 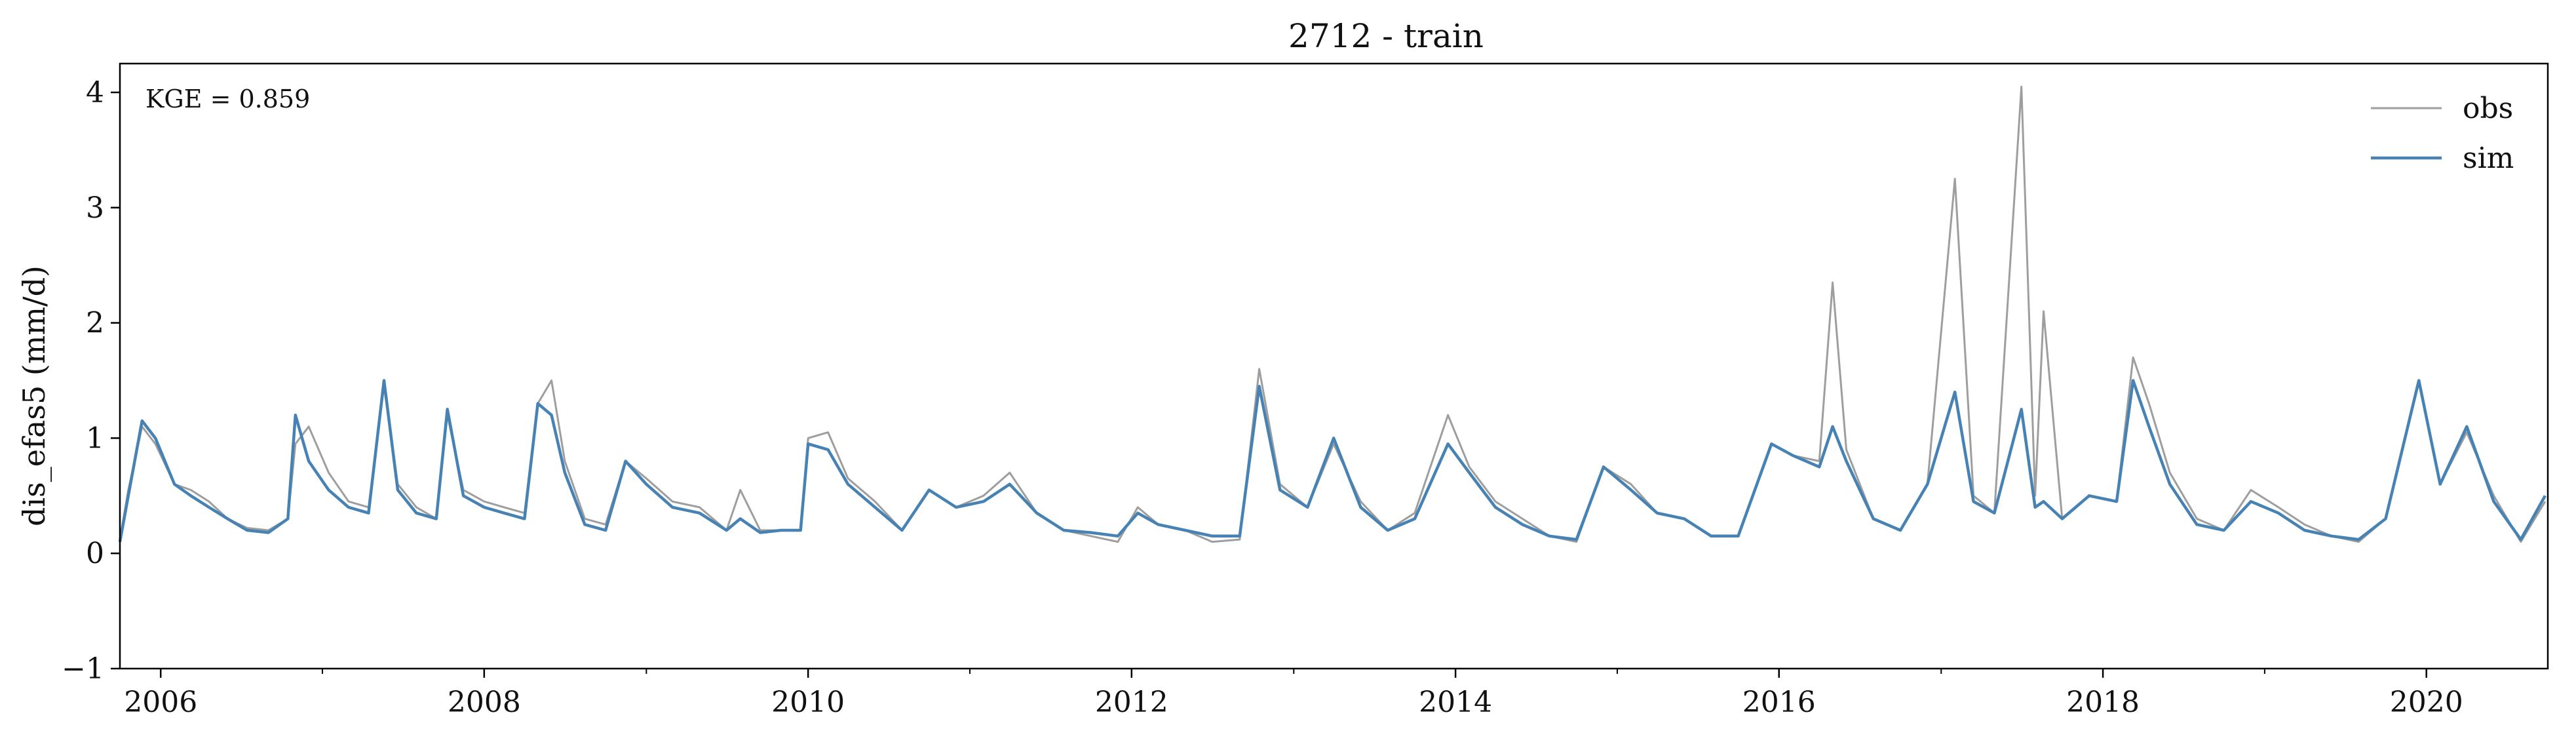 What do you see at coordinates (160, 702) in the screenshot?
I see `x-tick-label: 2006` at bounding box center [160, 702].